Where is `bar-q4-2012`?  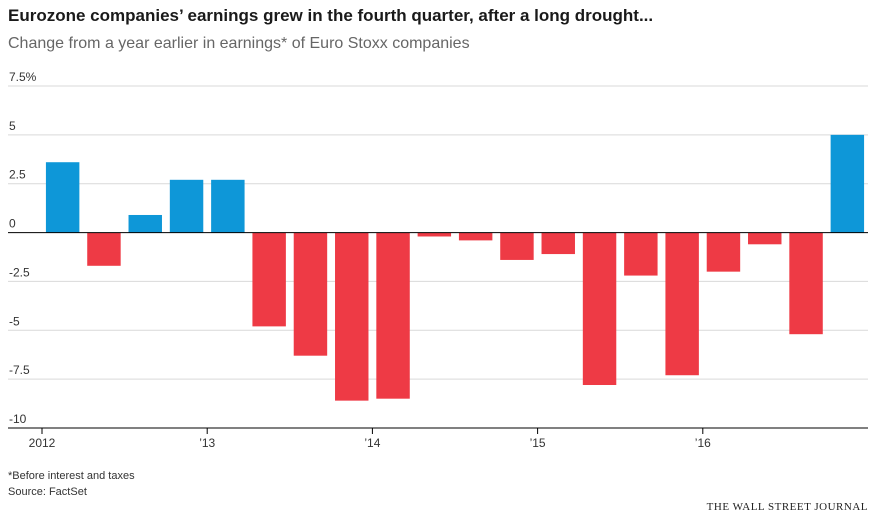
bar-q4-2012 is located at coordinates (186, 206).